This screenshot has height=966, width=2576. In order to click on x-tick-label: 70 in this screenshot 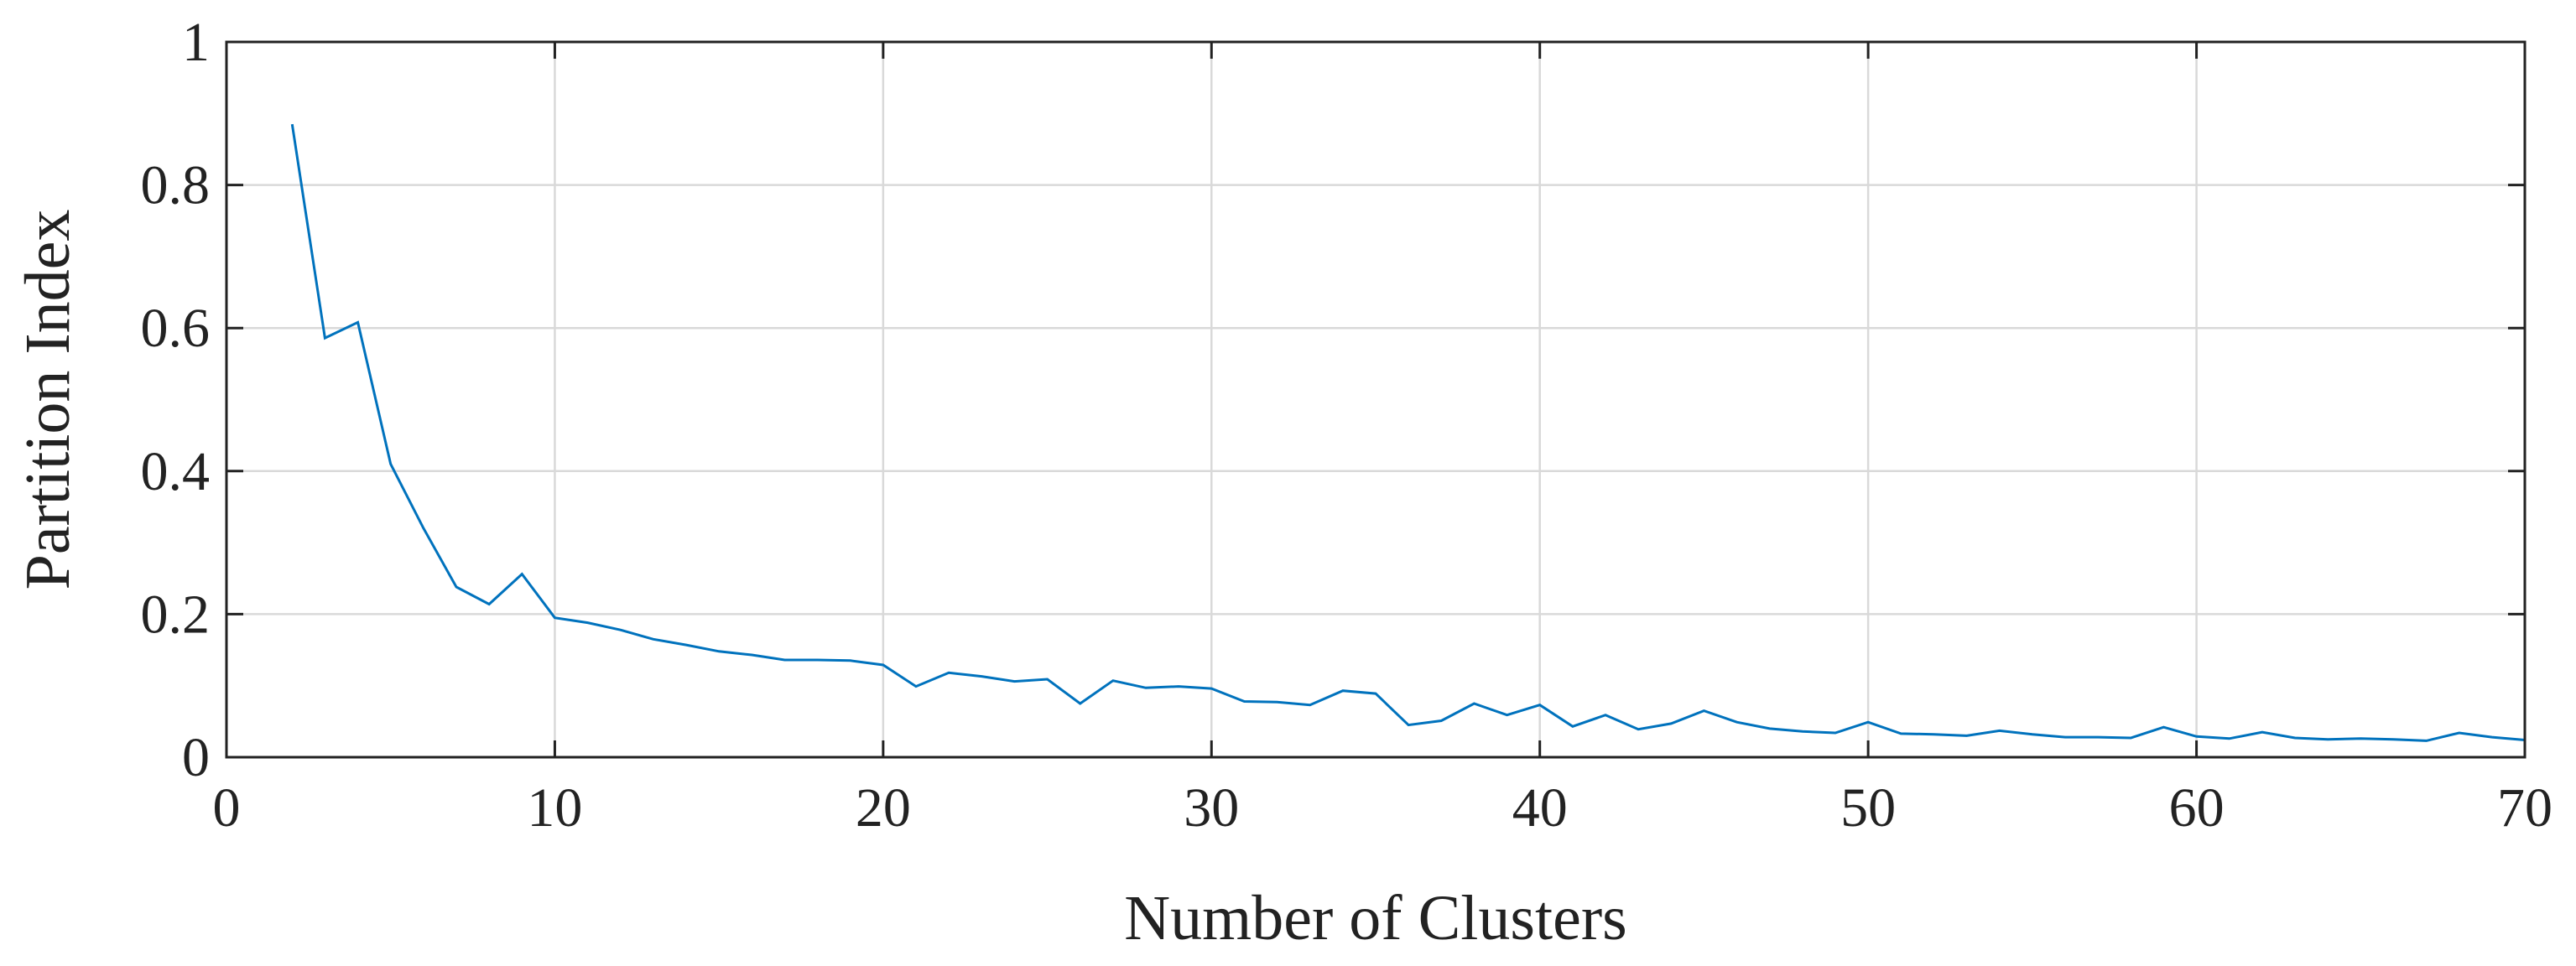, I will do `click(2525, 808)`.